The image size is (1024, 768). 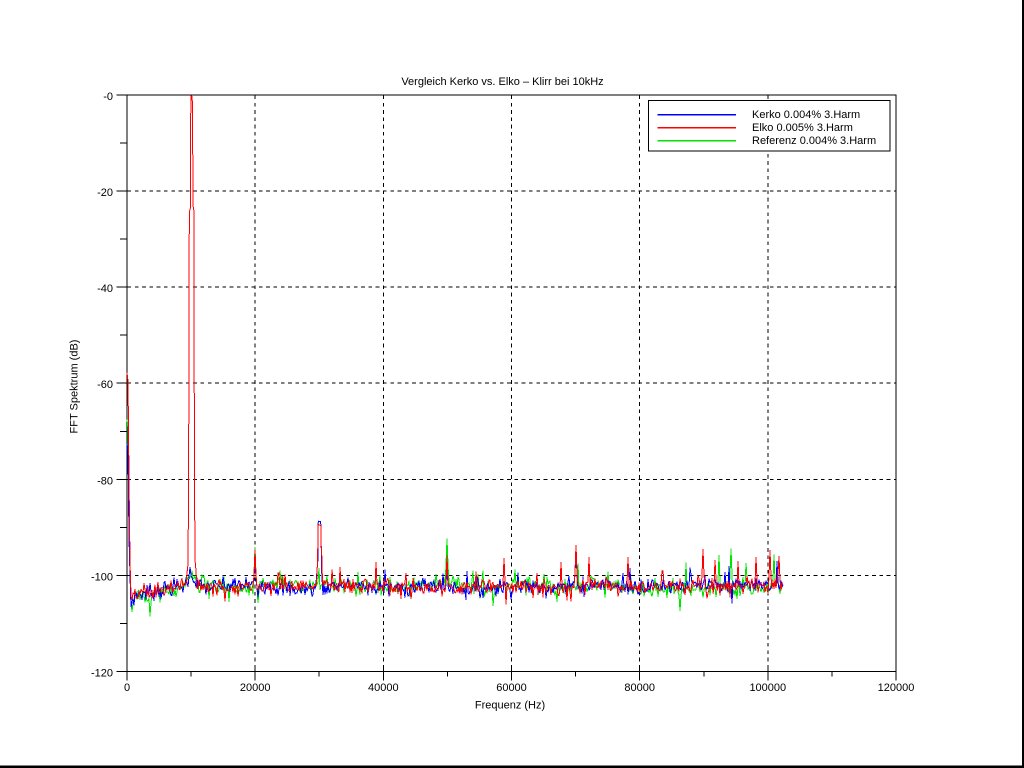 What do you see at coordinates (510, 706) in the screenshot?
I see `svg-text: Frequenz (Hz)` at bounding box center [510, 706].